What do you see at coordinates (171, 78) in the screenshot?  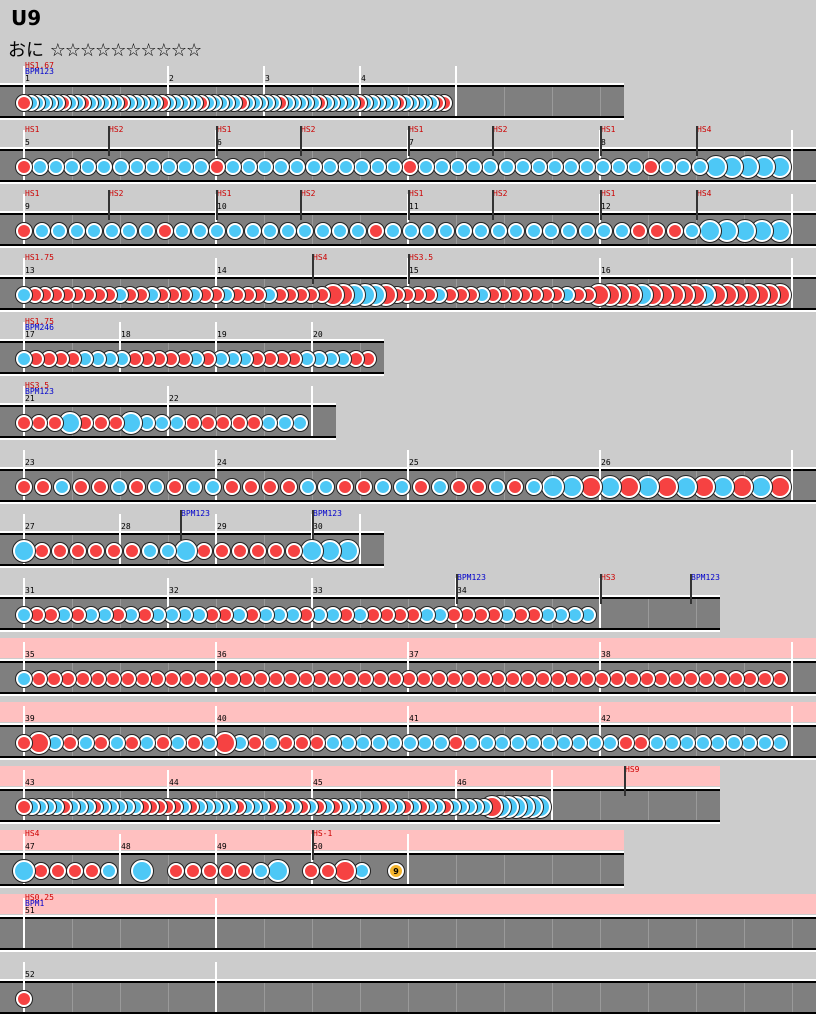 I see `measure-number: 2` at bounding box center [171, 78].